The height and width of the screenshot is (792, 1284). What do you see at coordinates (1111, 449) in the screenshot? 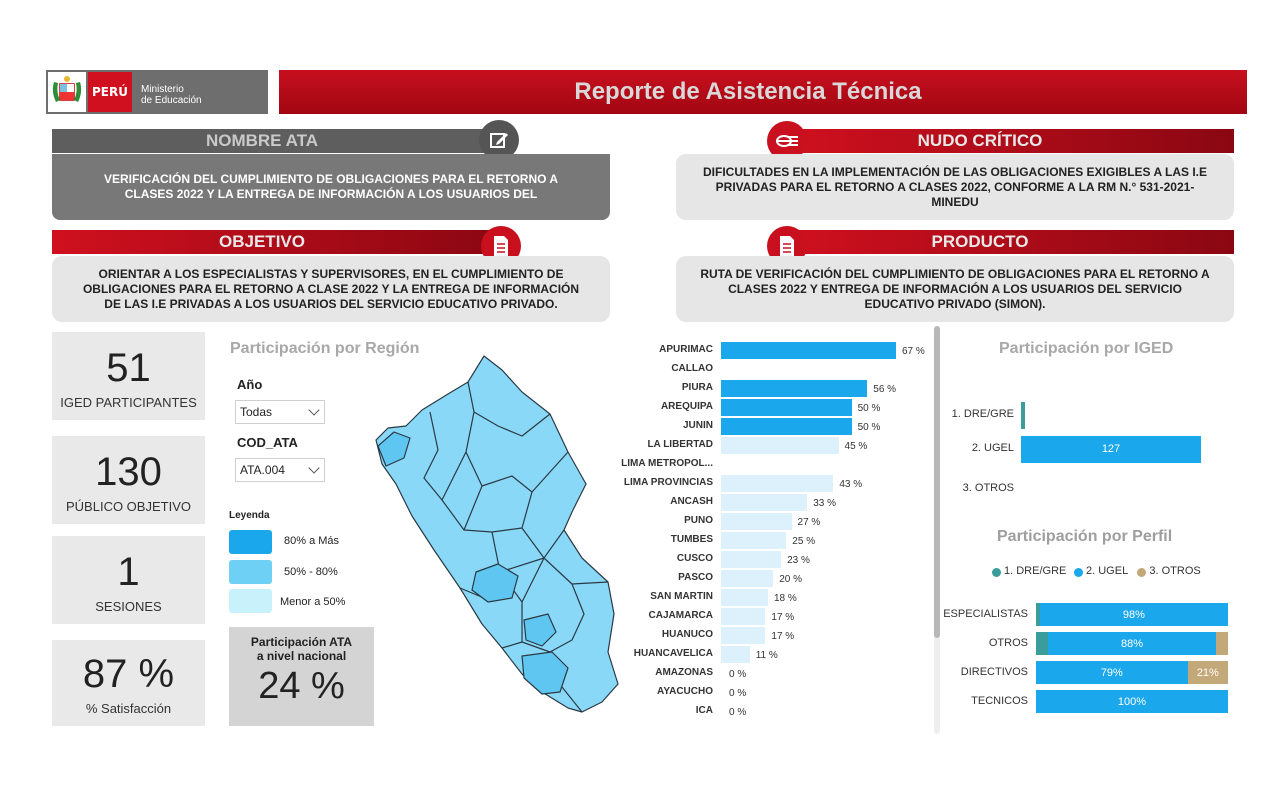
I see `iged-bar-value: 127` at bounding box center [1111, 449].